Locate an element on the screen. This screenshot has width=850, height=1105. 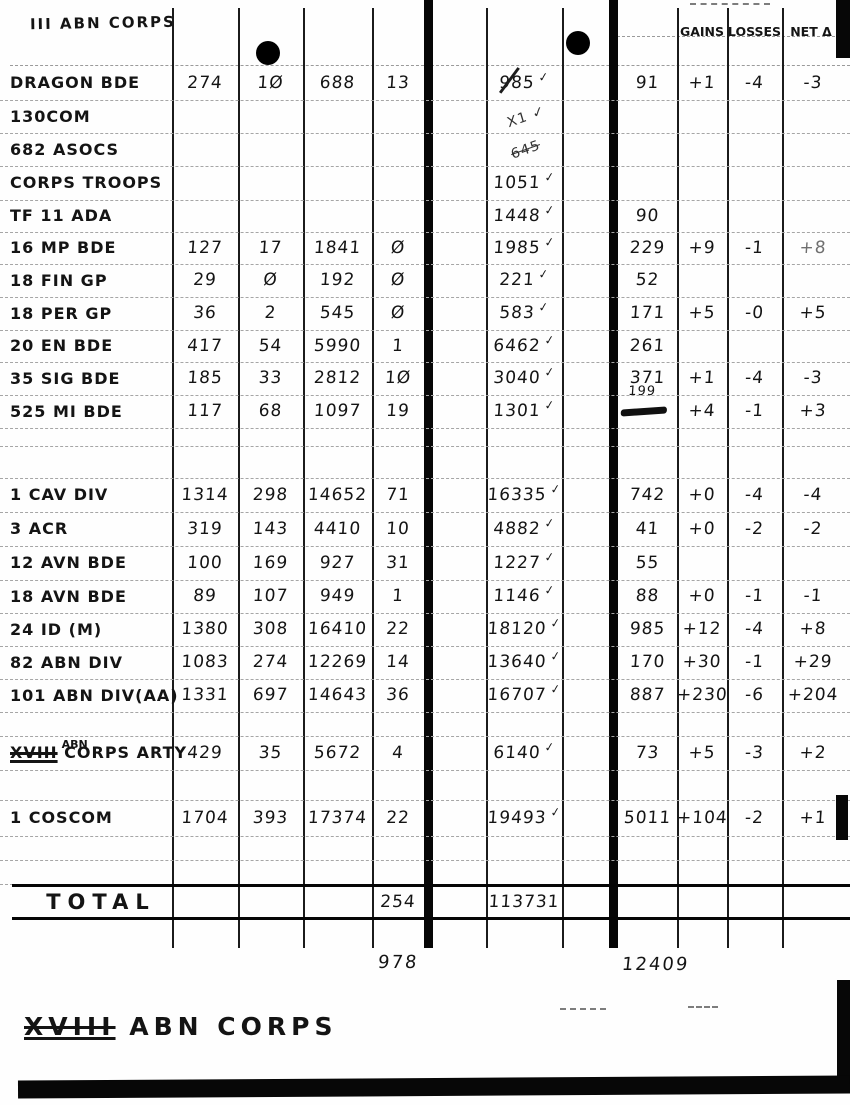
cell-label: 130COM is located at coordinates (50, 116).